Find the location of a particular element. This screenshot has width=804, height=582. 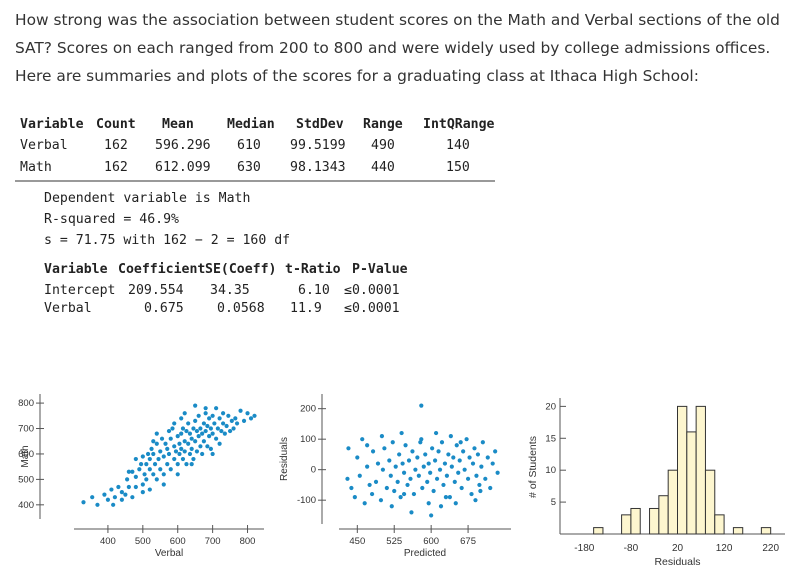

x-tick-label: 500 is located at coordinates (143, 541).